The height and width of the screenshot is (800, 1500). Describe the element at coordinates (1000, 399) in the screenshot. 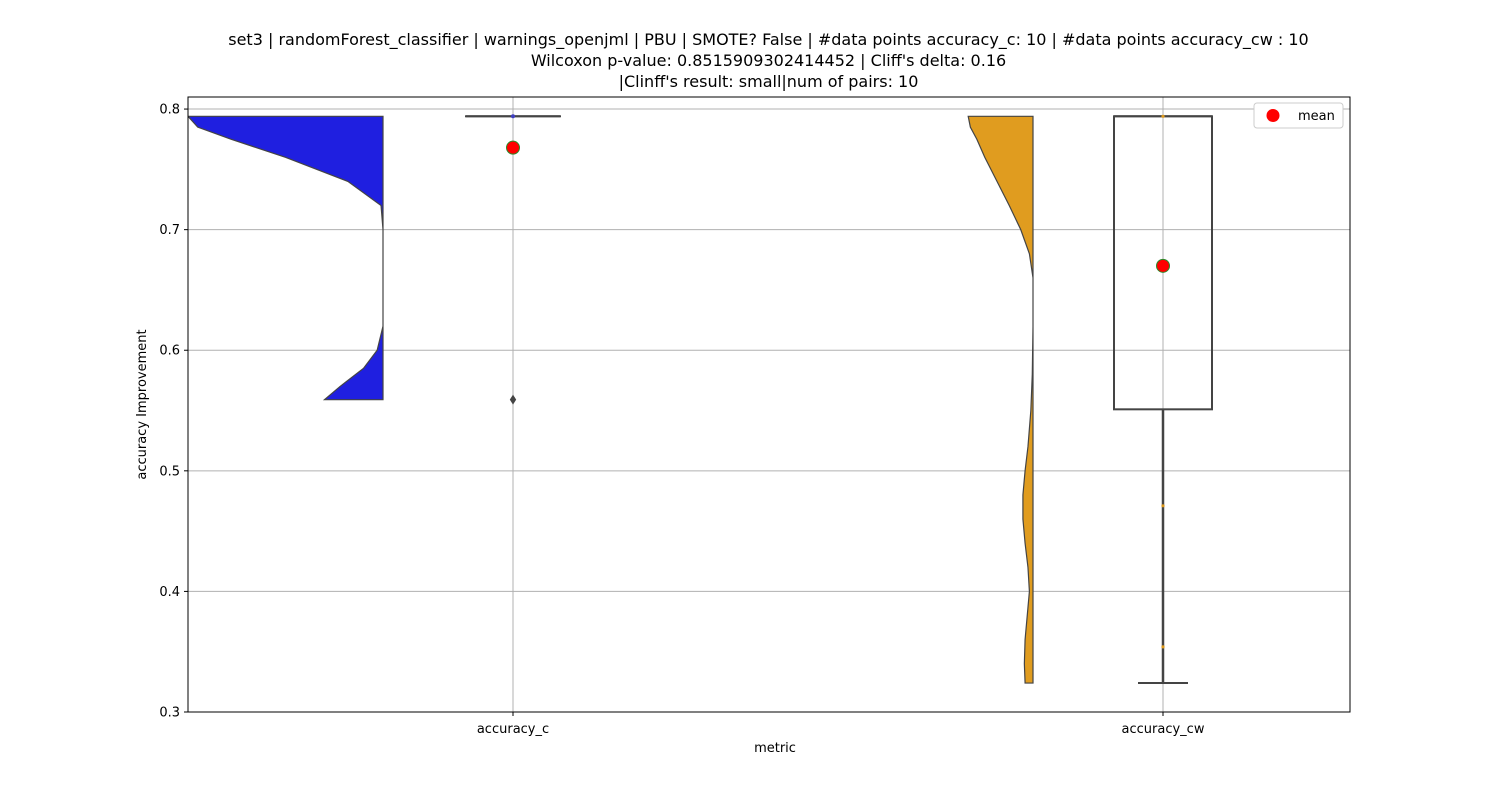

I see `violin-accuracy_cw` at that location.